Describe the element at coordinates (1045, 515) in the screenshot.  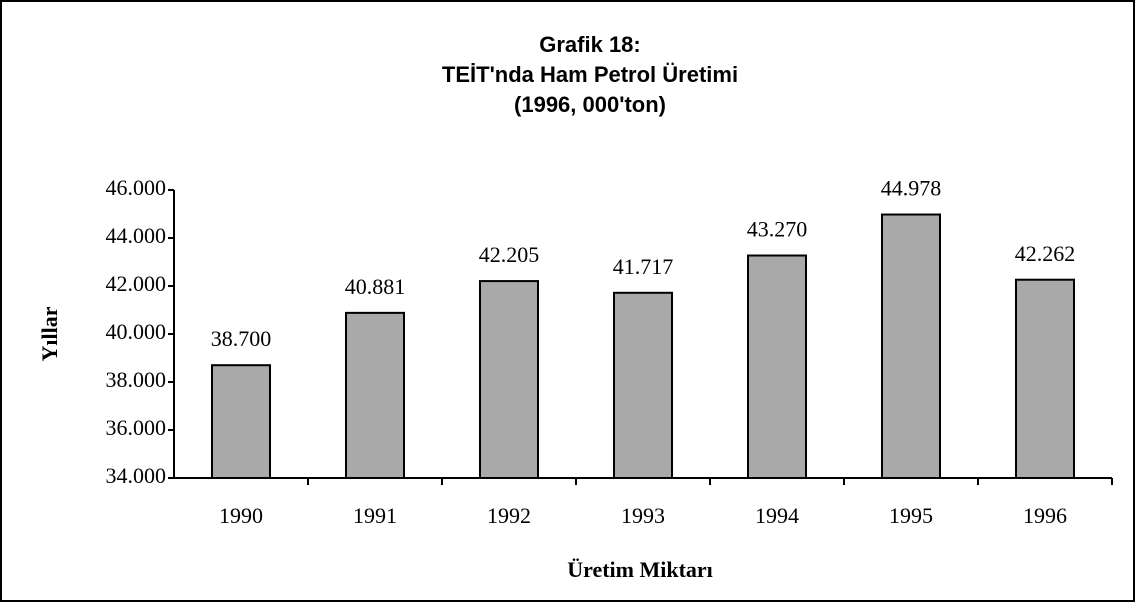
I see `x-tick-label: 1996` at that location.